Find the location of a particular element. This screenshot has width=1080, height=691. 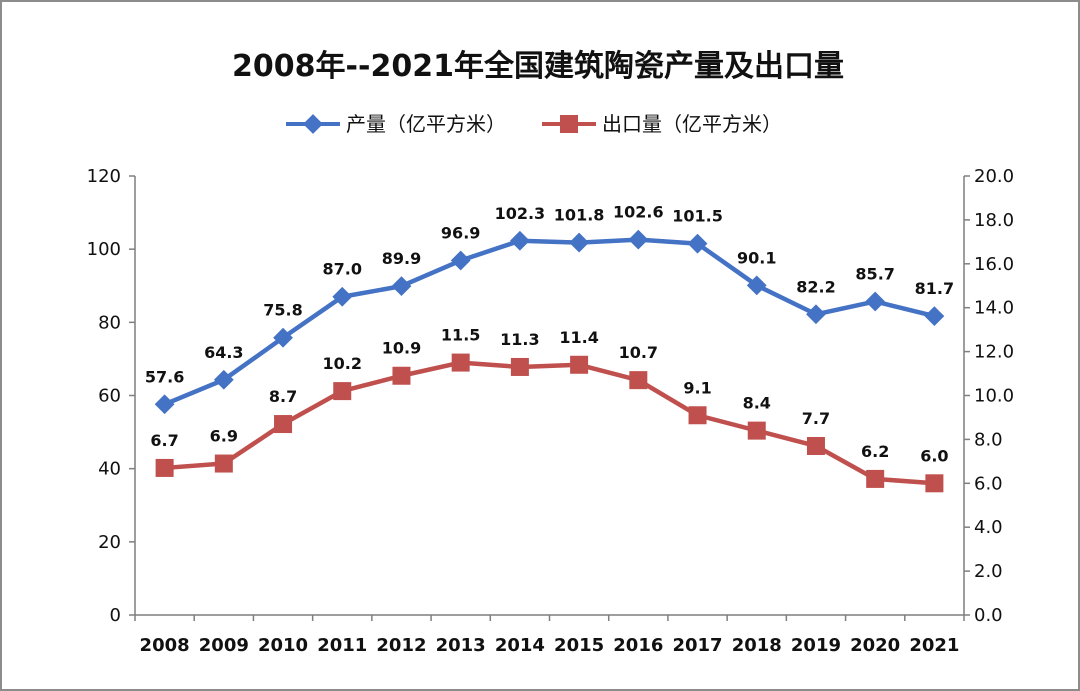

x-tick-label: 2018 is located at coordinates (757, 645).